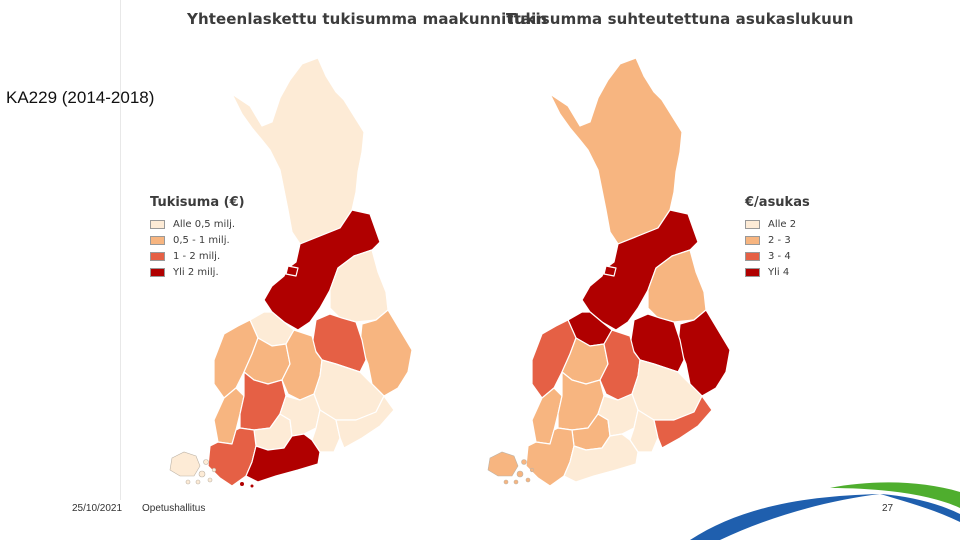 Image resolution: width=960 pixels, height=540 pixels. I want to click on footer-organization: Opetushallitus, so click(174, 508).